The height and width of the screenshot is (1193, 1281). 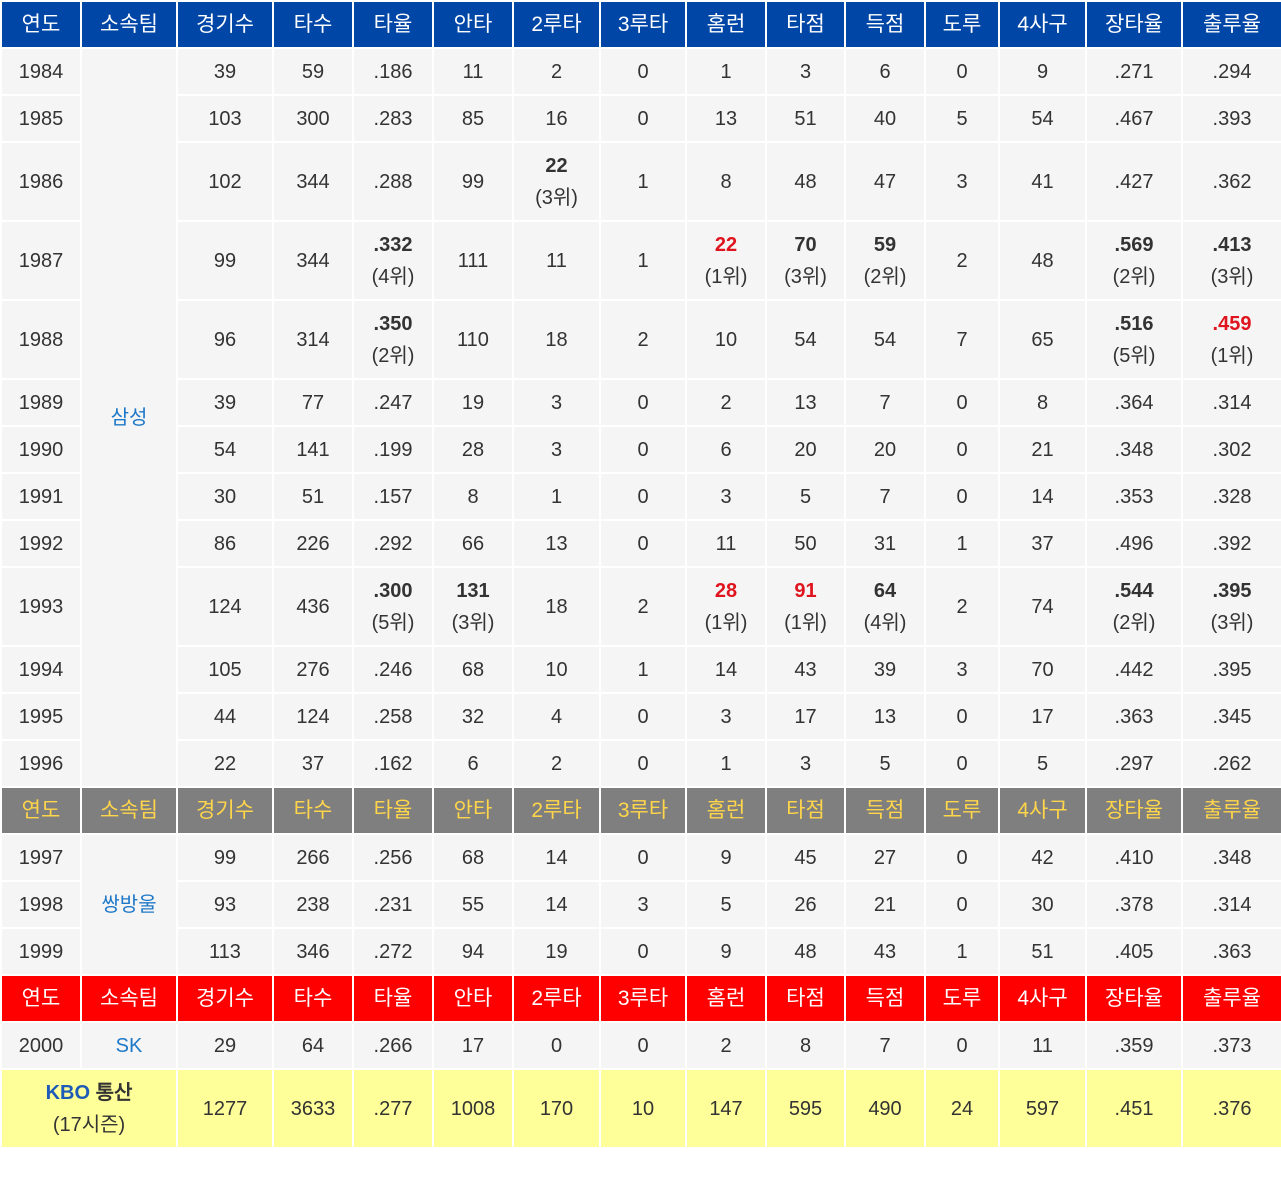 I want to click on stat-cell-d: 2, so click(x=556, y=763).